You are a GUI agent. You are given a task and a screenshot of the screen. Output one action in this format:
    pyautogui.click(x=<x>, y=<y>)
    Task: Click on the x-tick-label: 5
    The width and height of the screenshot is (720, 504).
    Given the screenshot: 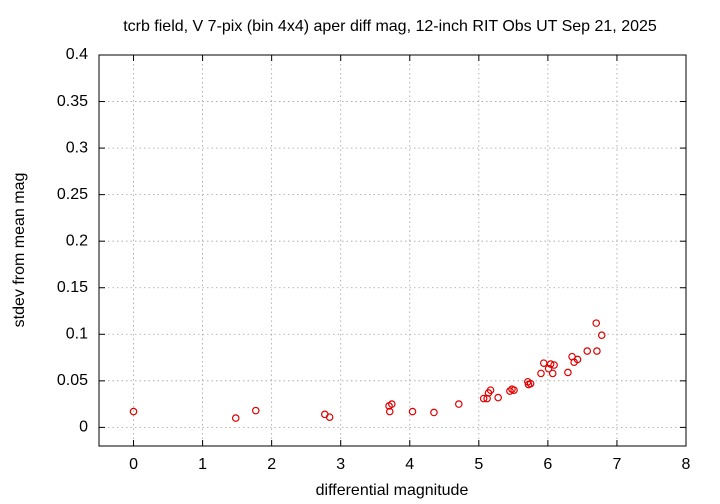 What is the action you would take?
    pyautogui.click(x=478, y=464)
    